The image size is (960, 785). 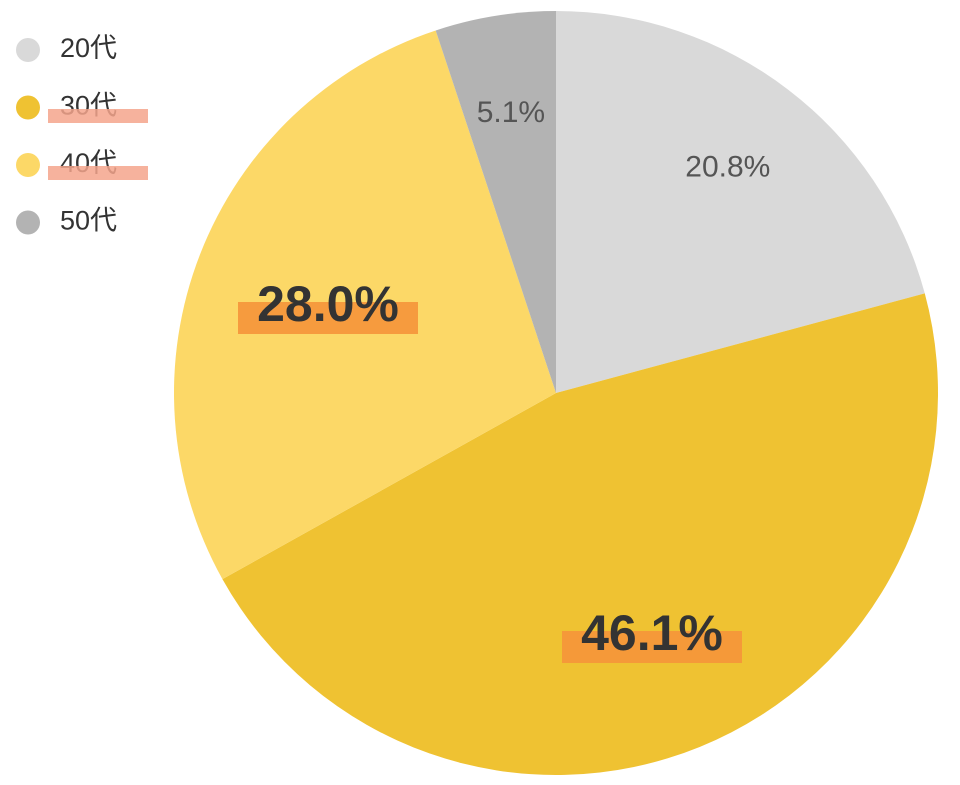 I want to click on highlights, so click(x=98, y=144).